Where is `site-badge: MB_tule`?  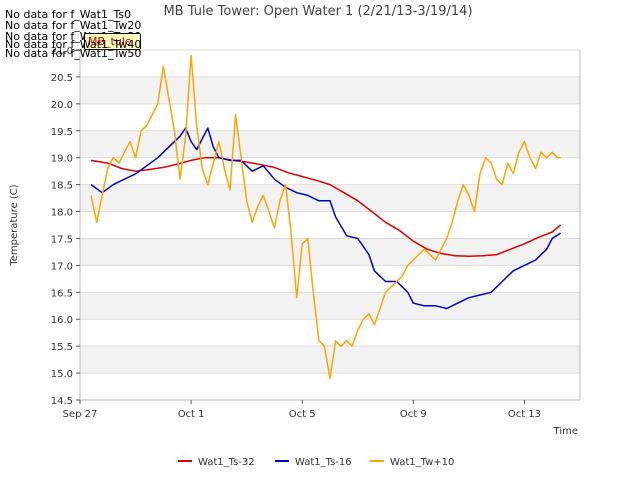 site-badge: MB_tule is located at coordinates (112, 41).